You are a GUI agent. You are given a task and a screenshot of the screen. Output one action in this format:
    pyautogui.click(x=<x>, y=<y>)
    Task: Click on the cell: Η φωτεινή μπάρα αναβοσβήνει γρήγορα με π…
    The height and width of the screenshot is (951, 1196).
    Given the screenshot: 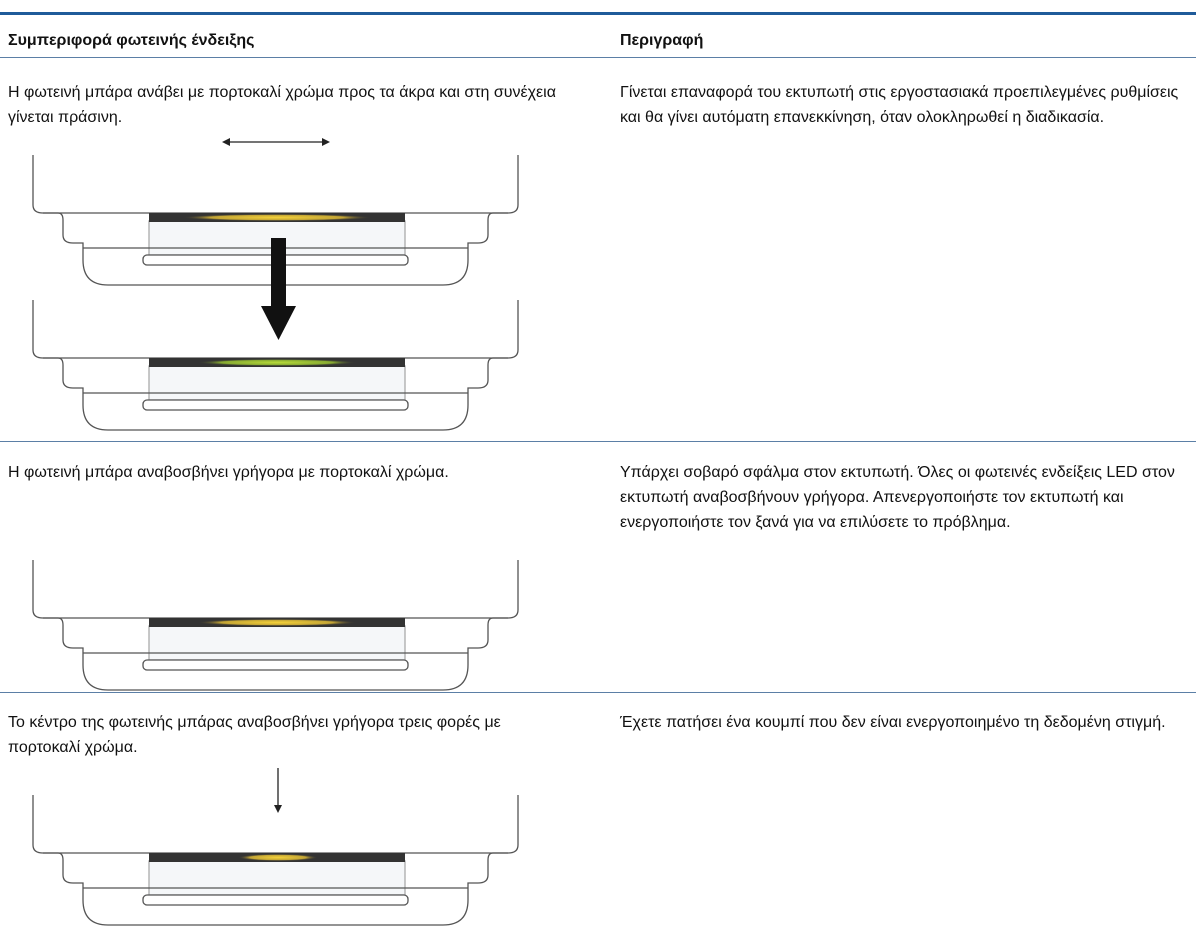 What is the action you would take?
    pyautogui.click(x=228, y=472)
    